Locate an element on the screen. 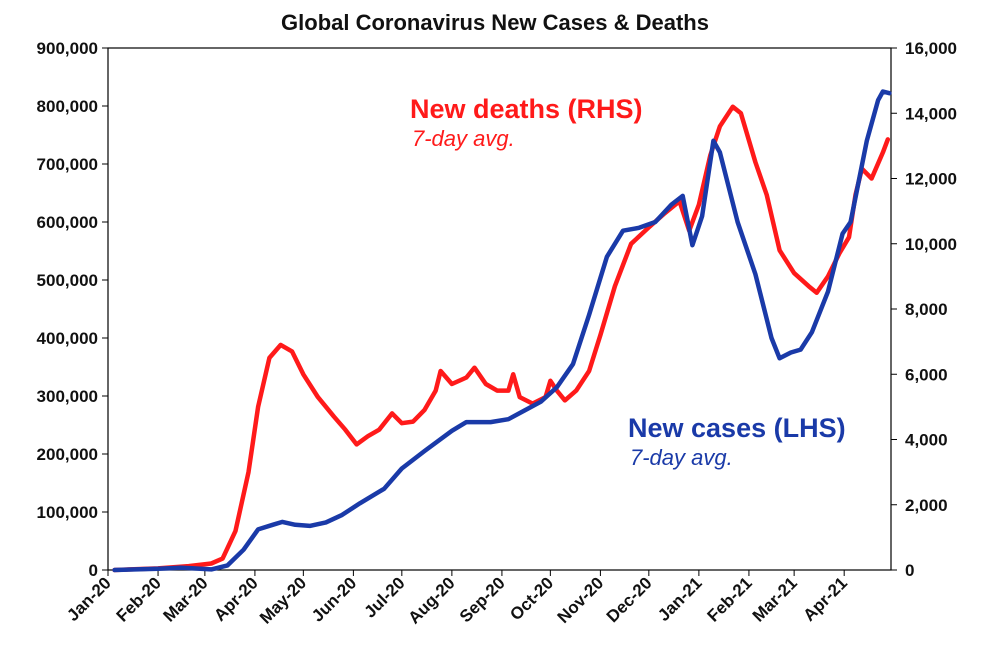 Image resolution: width=990 pixels, height=650 pixels. x-tick-label: Nov-20 is located at coordinates (581, 600).